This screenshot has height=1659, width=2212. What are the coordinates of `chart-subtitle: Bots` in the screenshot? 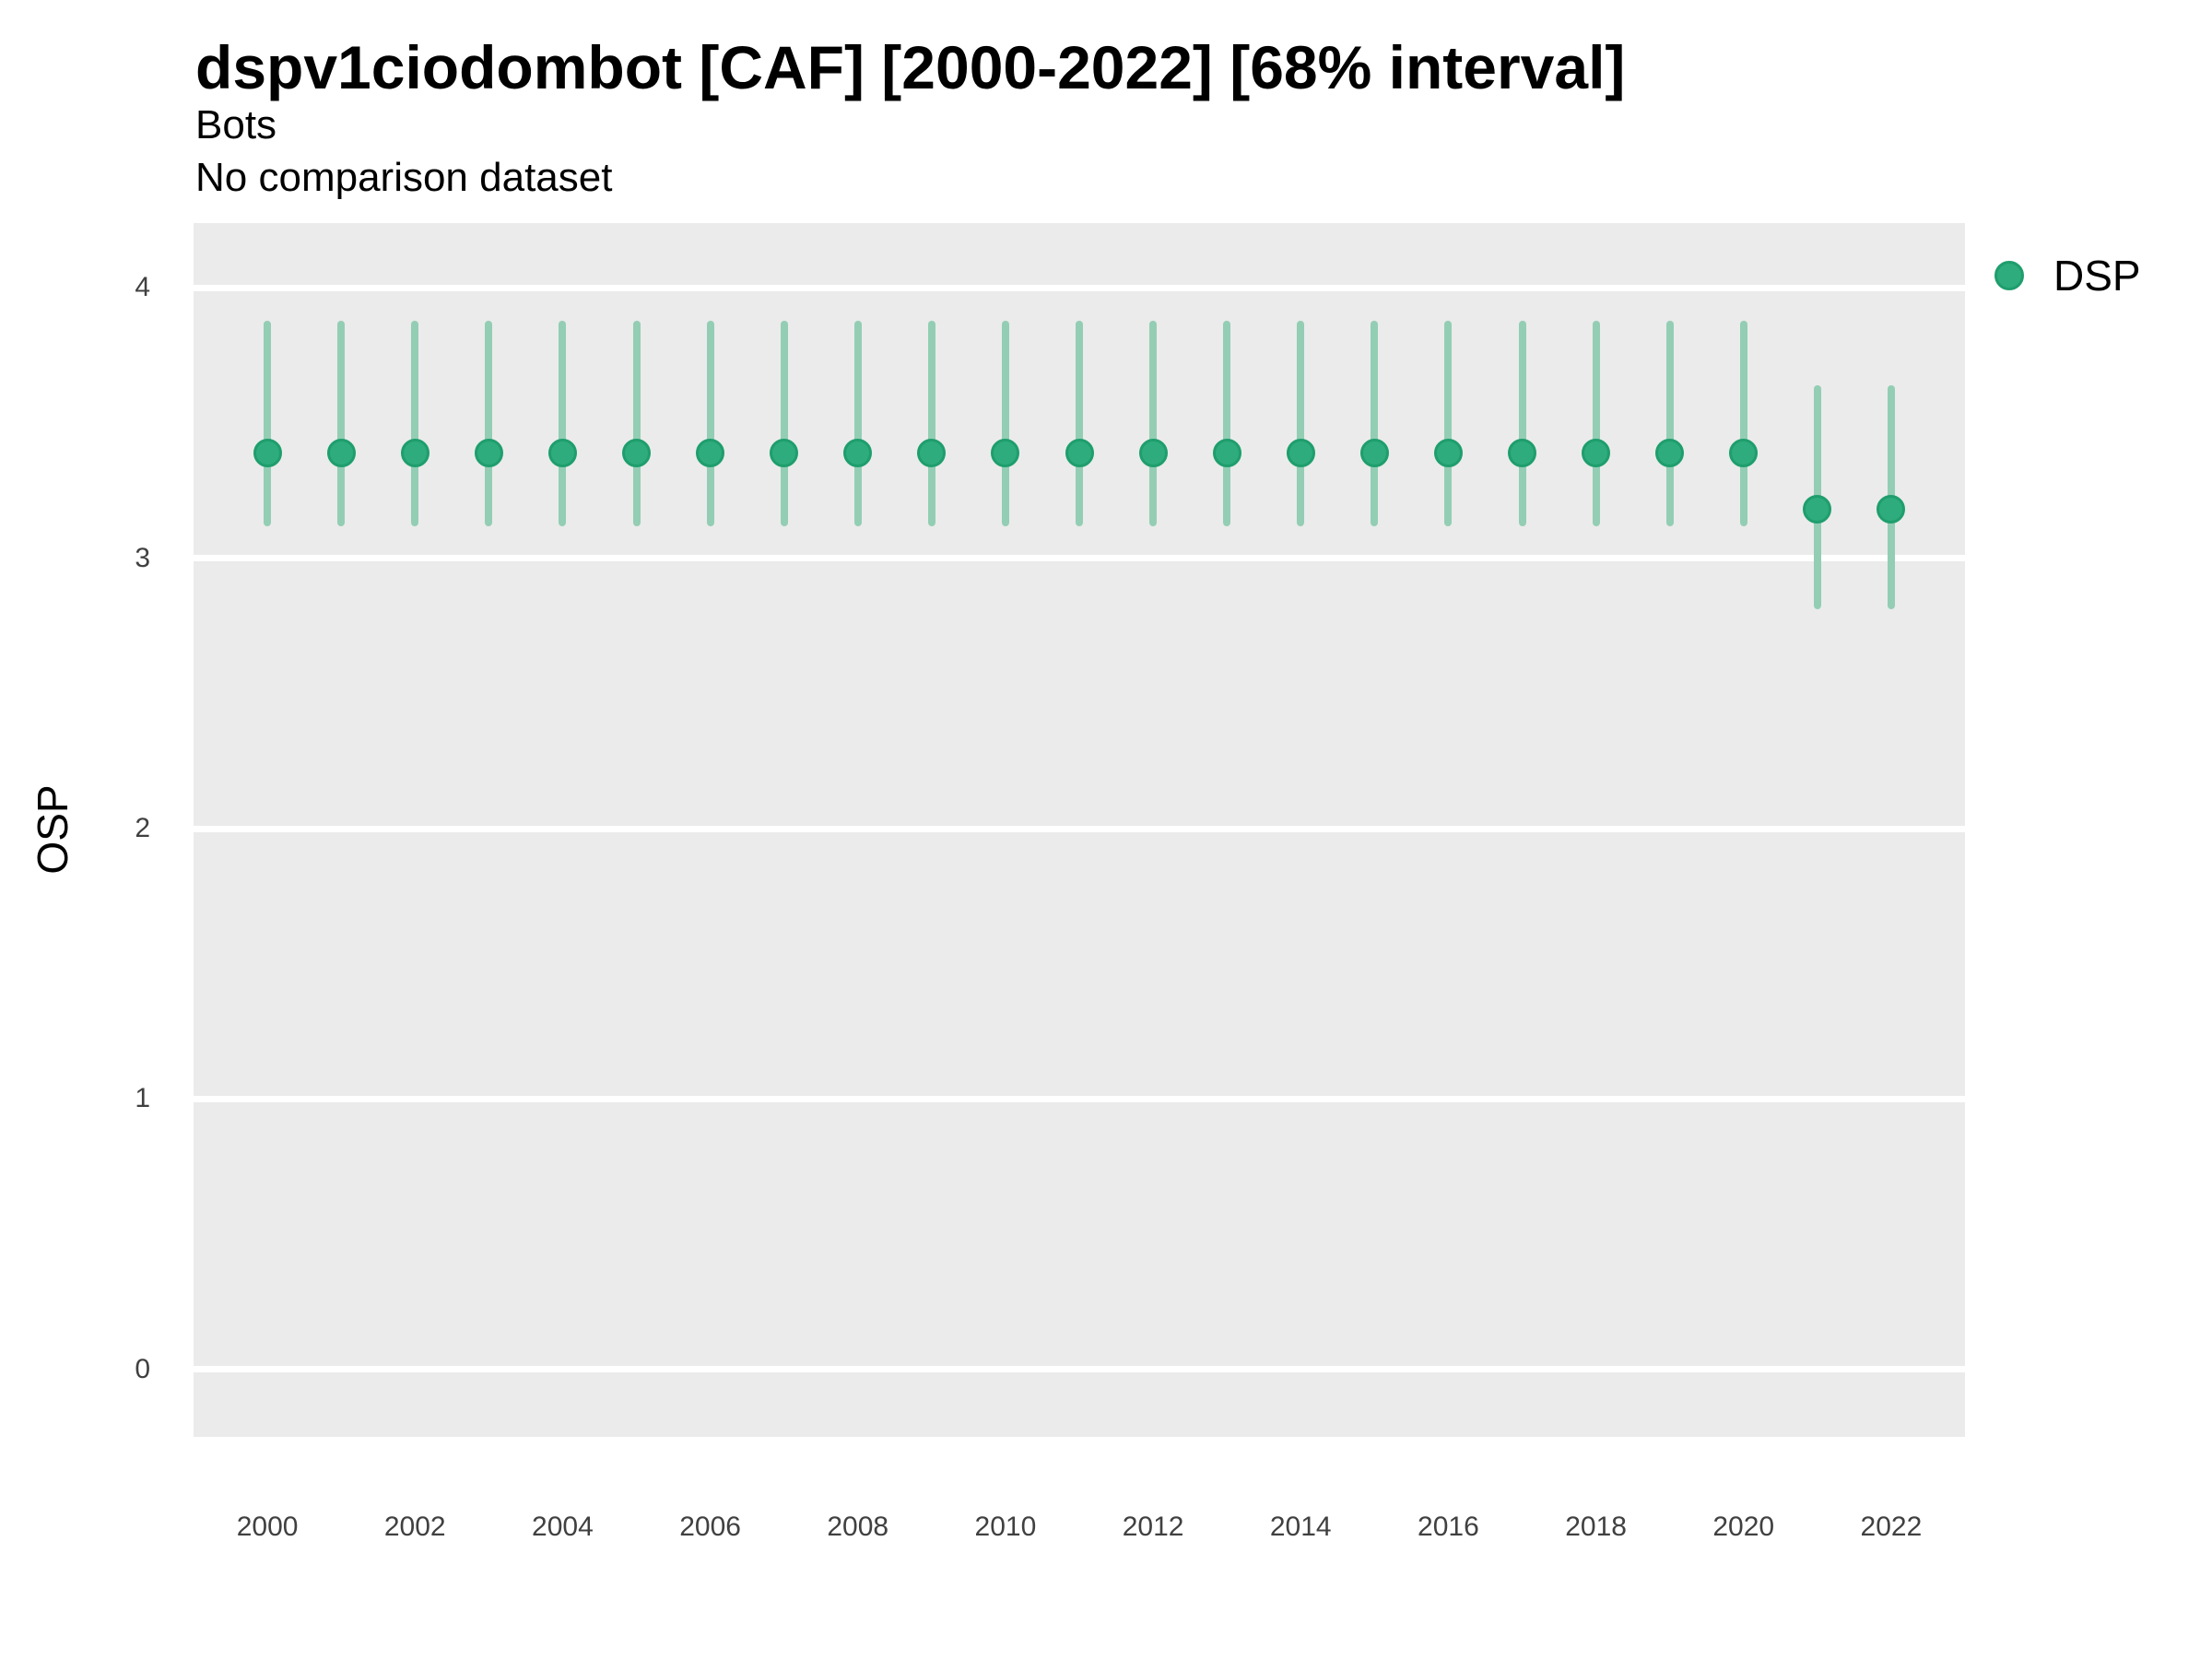 It's located at (236, 124).